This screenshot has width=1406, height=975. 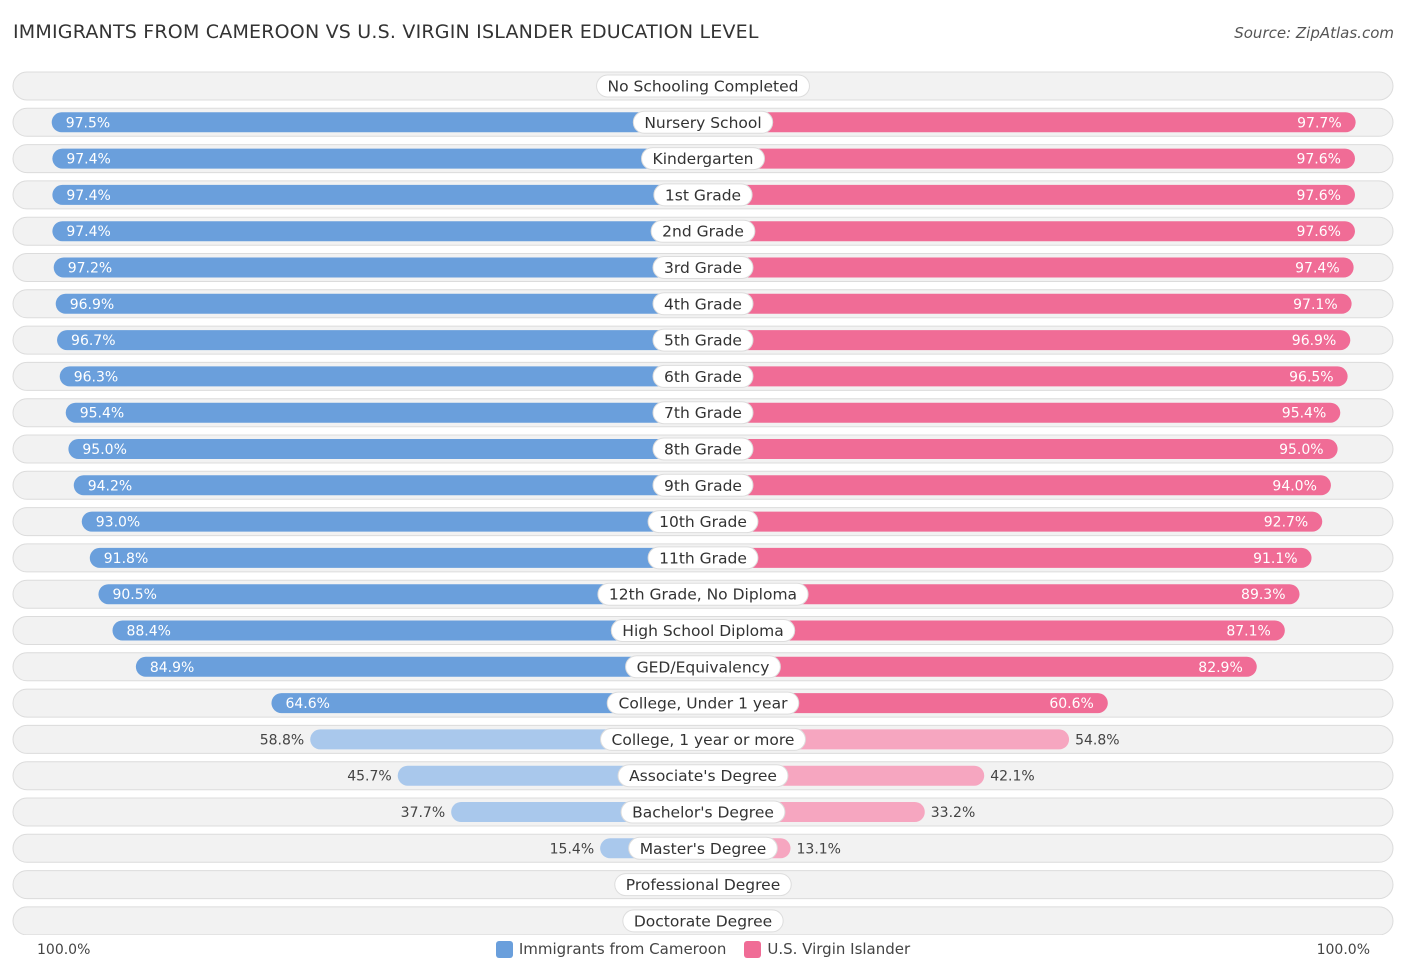 I want to click on category-label: College, Under 1 year, so click(x=703, y=703).